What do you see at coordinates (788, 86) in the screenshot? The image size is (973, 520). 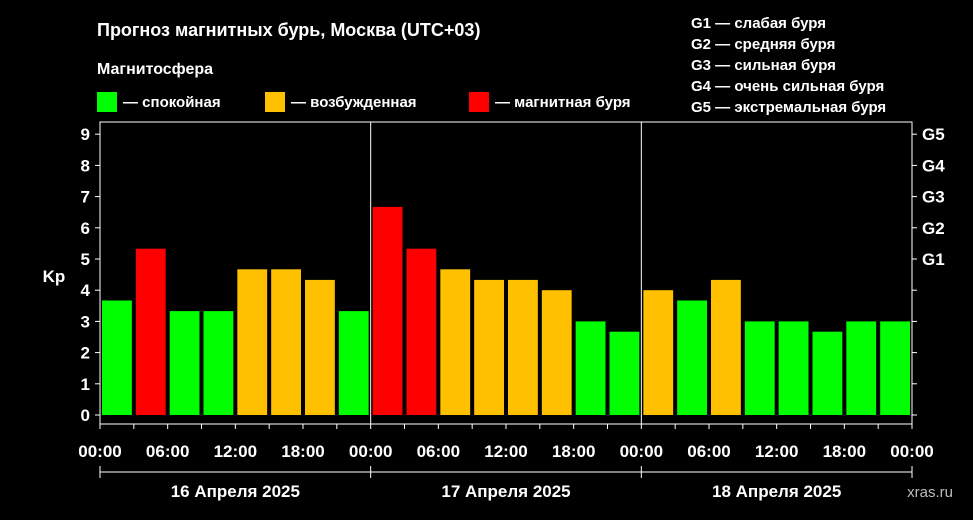 I see `g-legend-g4: G4 — очень сильная буря` at bounding box center [788, 86].